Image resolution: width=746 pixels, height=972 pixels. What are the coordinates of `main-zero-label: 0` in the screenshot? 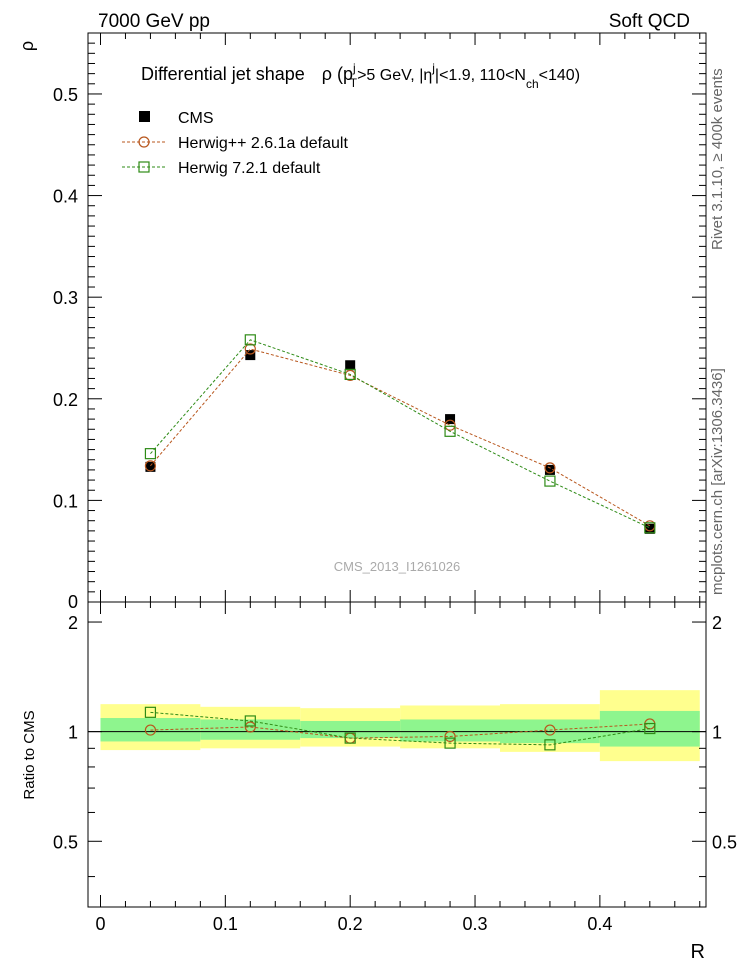 It's located at (73, 602).